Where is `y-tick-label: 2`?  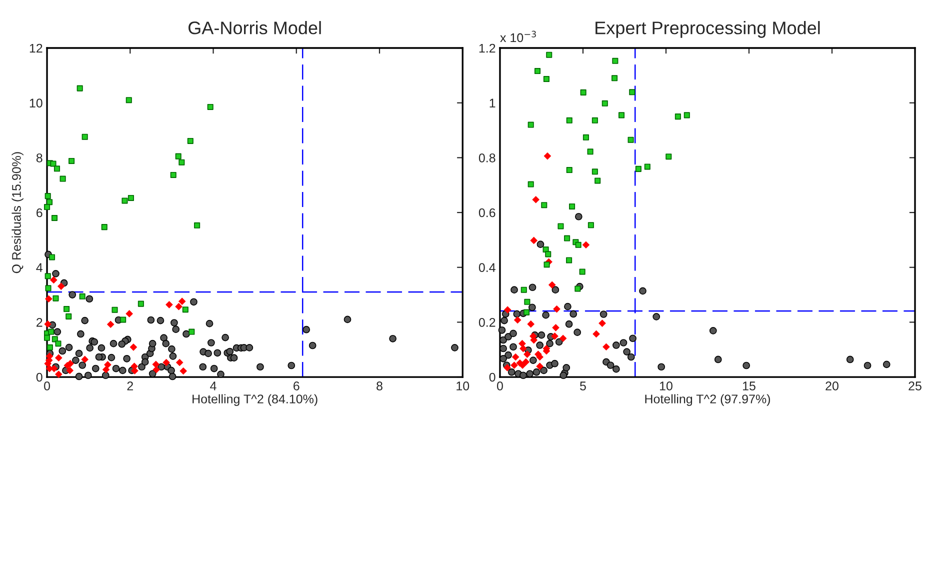 y-tick-label: 2 is located at coordinates (39, 322).